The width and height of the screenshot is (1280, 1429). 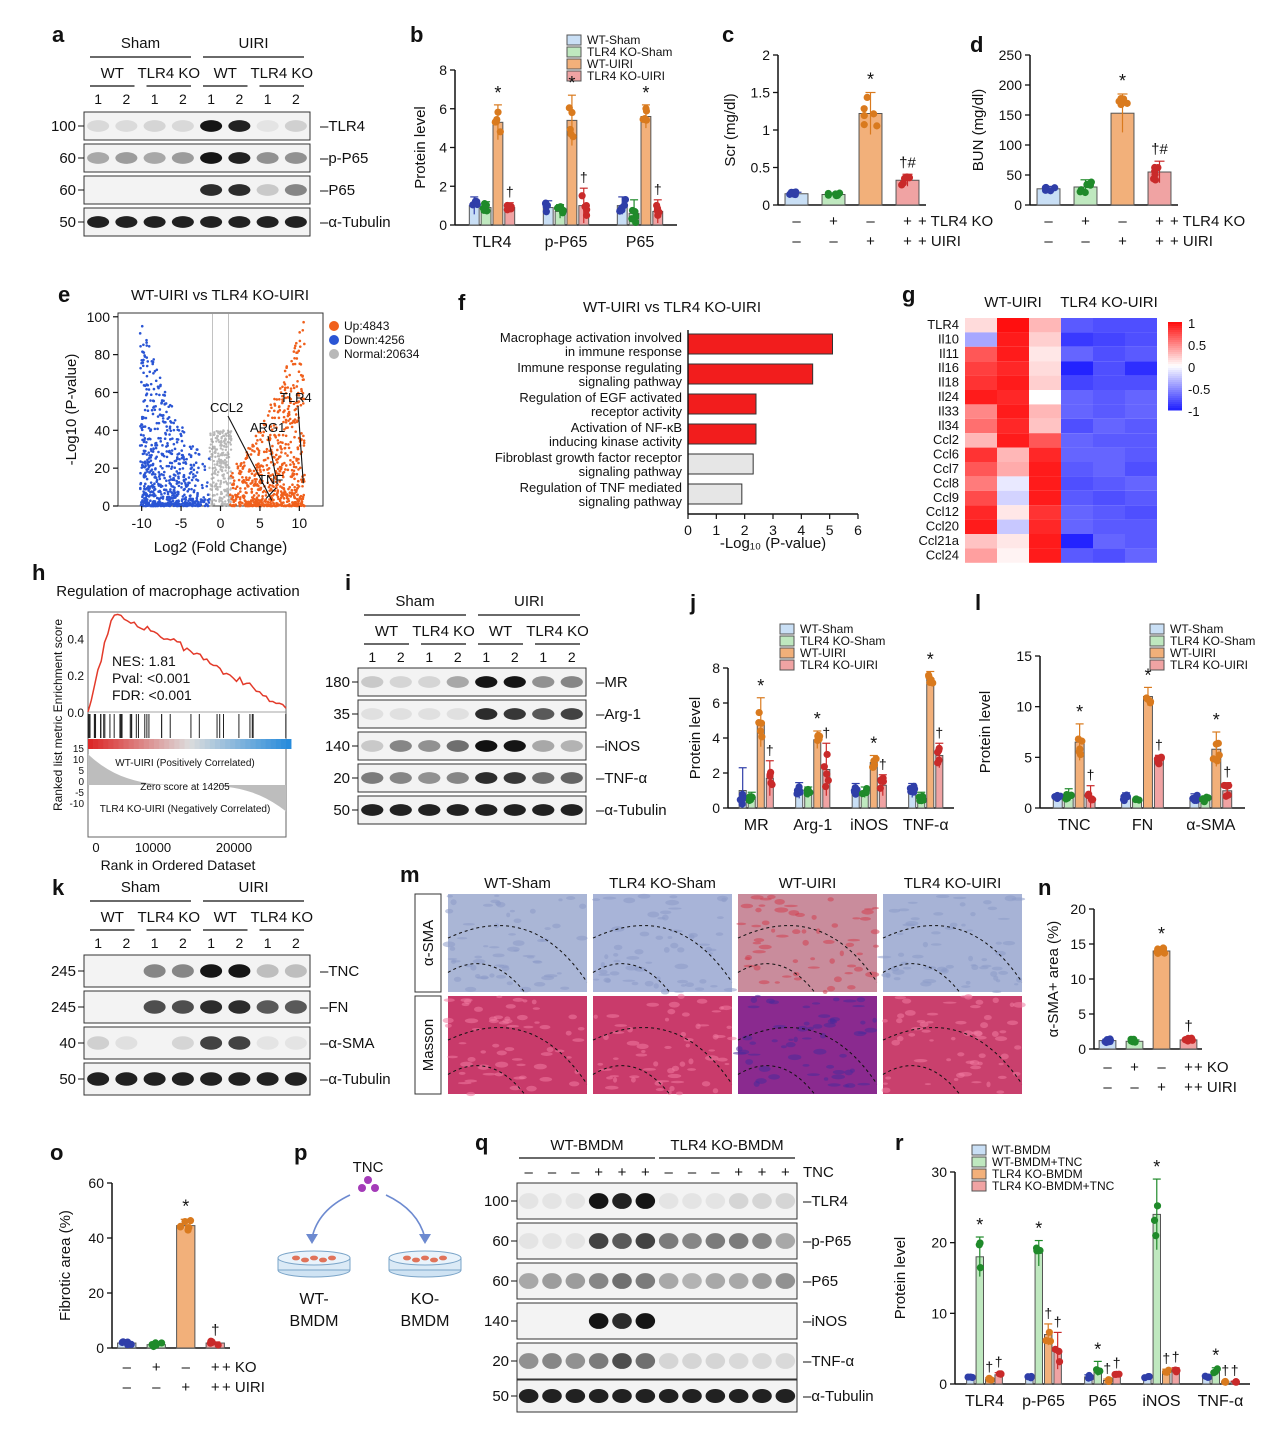 What do you see at coordinates (600, 397) in the screenshot?
I see `go-term-label: Regulation of EGF activated` at bounding box center [600, 397].